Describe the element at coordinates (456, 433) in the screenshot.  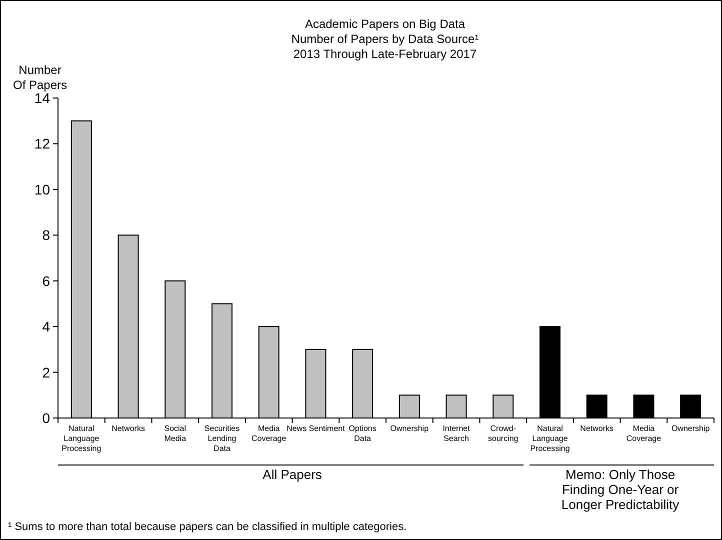
I see `x-tick-label: Internet Search` at that location.